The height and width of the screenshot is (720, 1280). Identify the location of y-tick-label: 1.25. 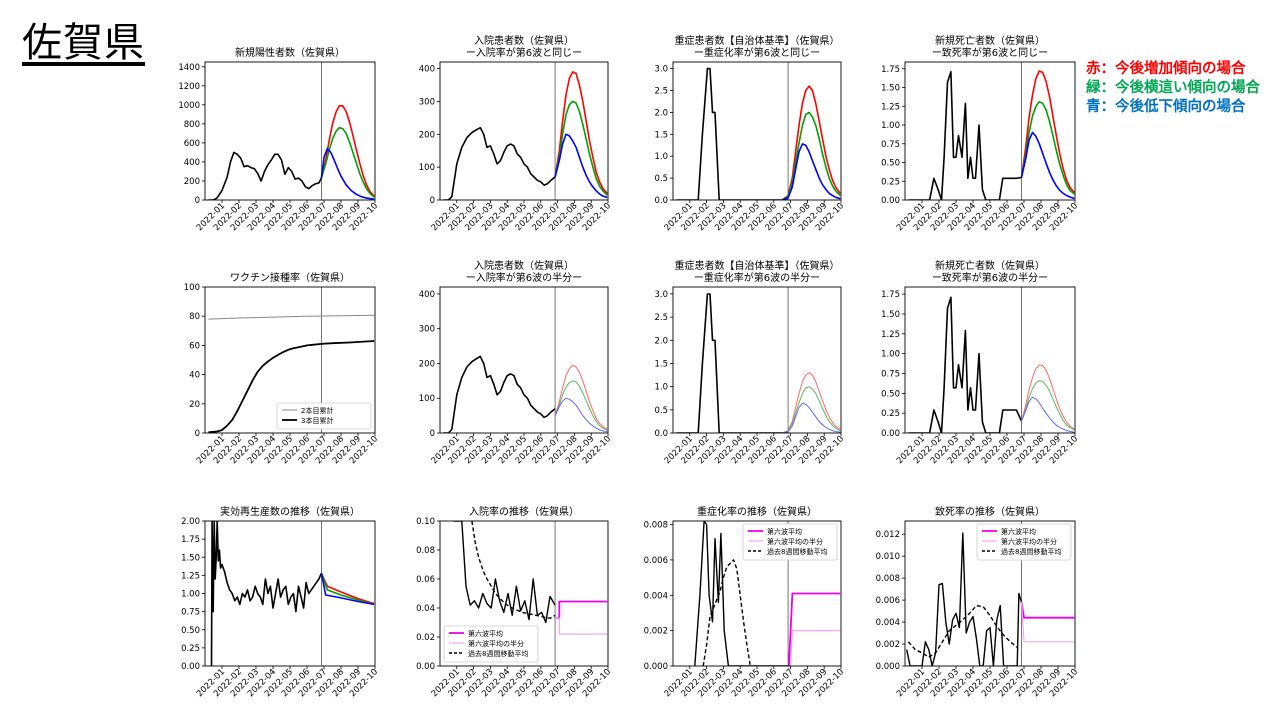
(890, 107).